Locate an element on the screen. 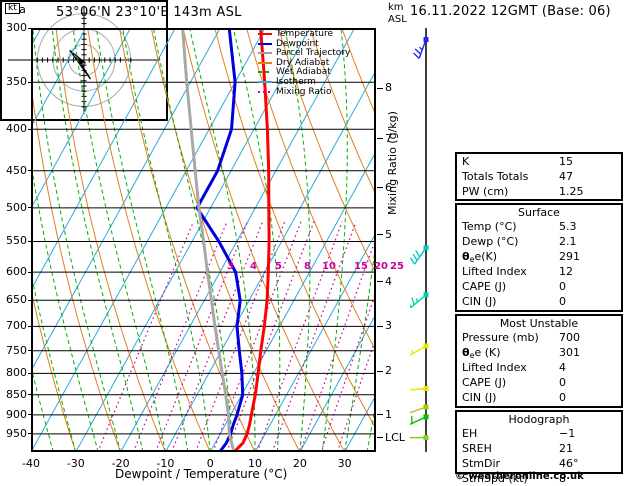  pressure-tick-label: 350 is located at coordinates (16, 82).